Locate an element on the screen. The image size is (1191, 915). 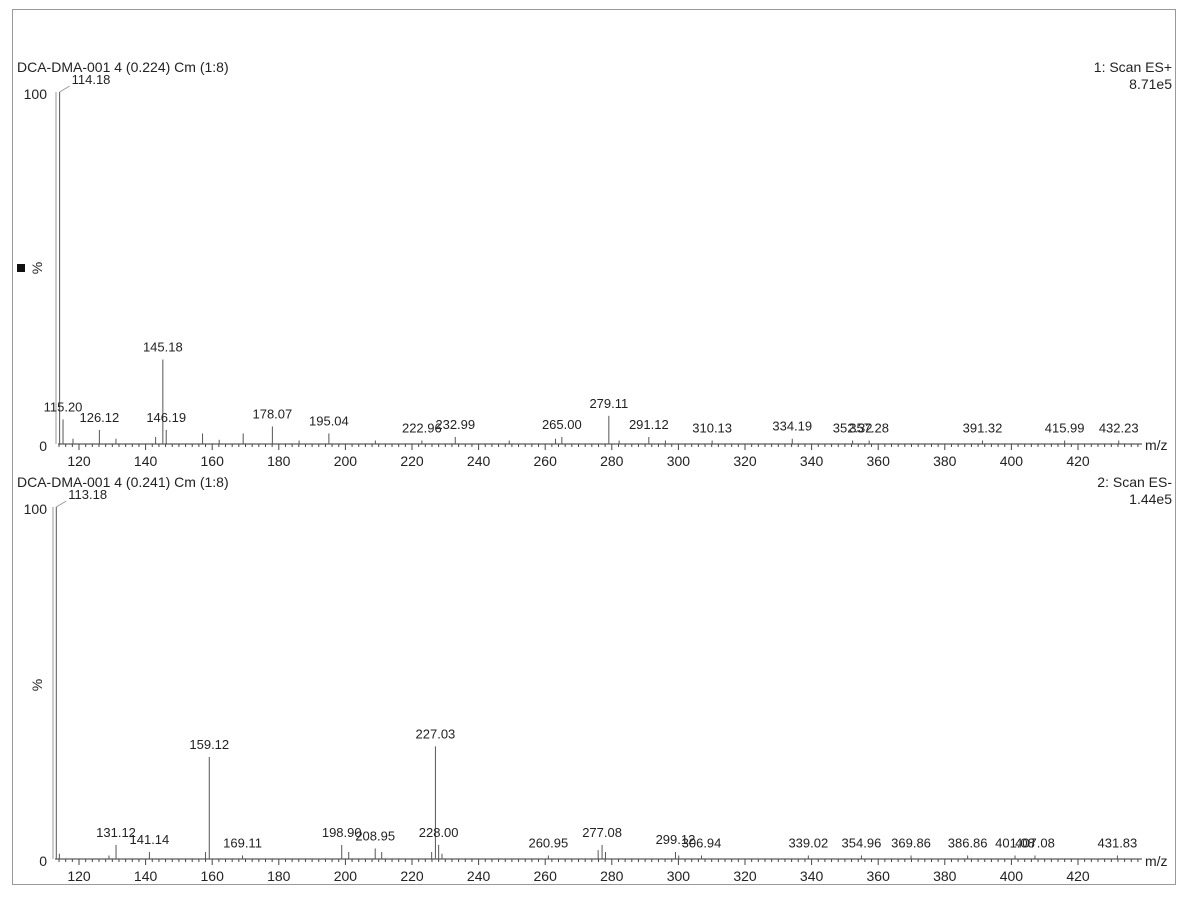
panel2-x-tick-label: 320 is located at coordinates (745, 876).